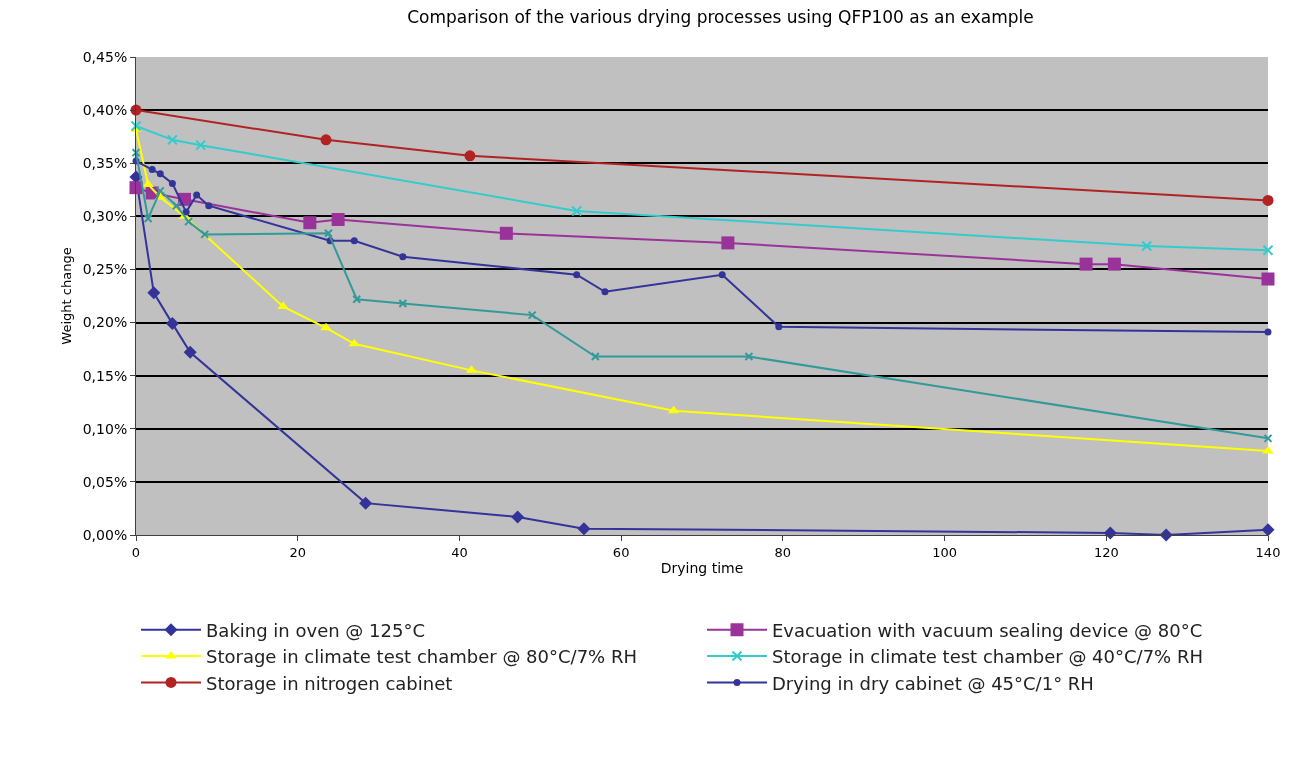 Image resolution: width=1310 pixels, height=772 pixels. I want to click on x-tick-label: 100, so click(944, 552).